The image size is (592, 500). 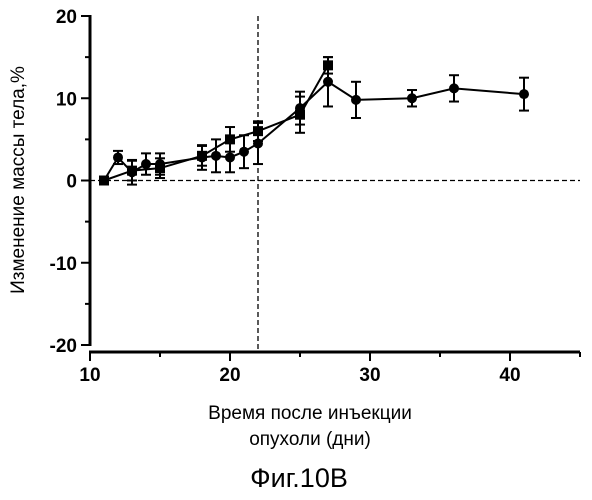 I want to click on y-axis-title: Изменение массы тела,%, so click(x=18, y=180).